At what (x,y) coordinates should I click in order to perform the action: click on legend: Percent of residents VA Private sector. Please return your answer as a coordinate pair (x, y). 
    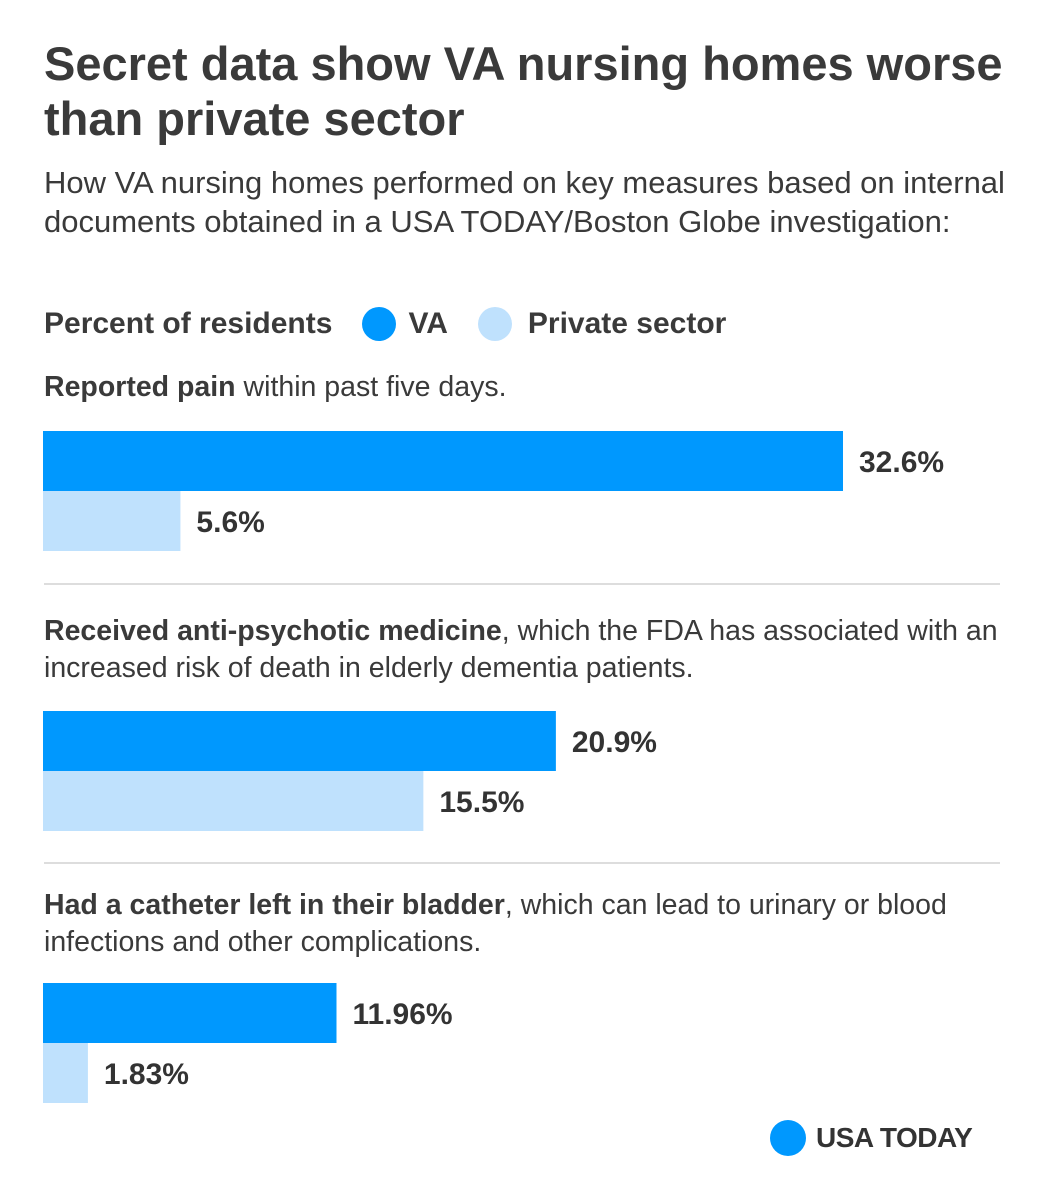
    Looking at the image, I should click on (385, 324).